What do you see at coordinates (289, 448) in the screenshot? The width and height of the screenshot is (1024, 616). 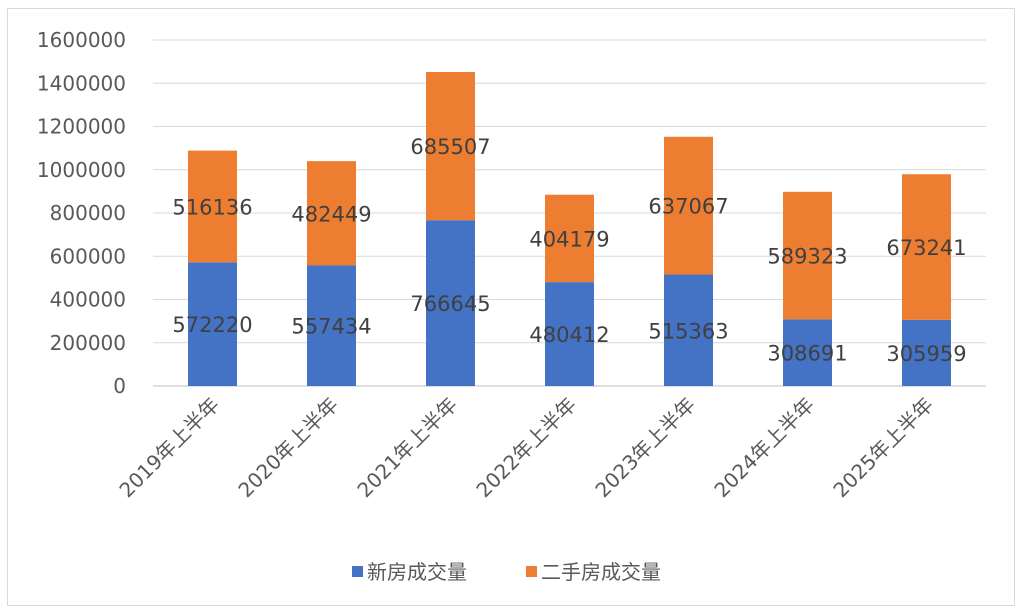 I see `x-tick-label: 2020年上半年` at bounding box center [289, 448].